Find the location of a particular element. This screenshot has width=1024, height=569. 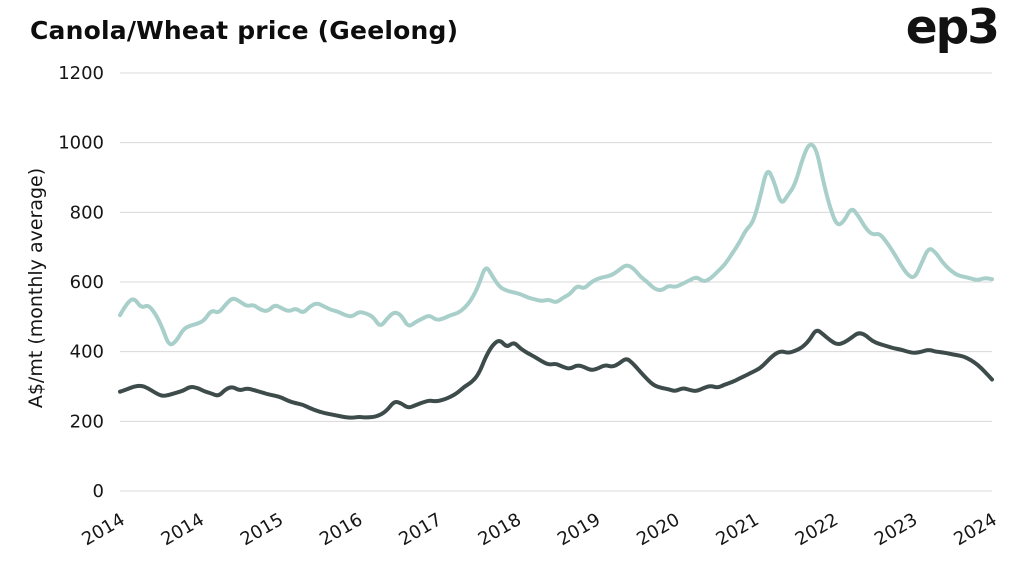

y-tick-label: 200 is located at coordinates (87, 421).